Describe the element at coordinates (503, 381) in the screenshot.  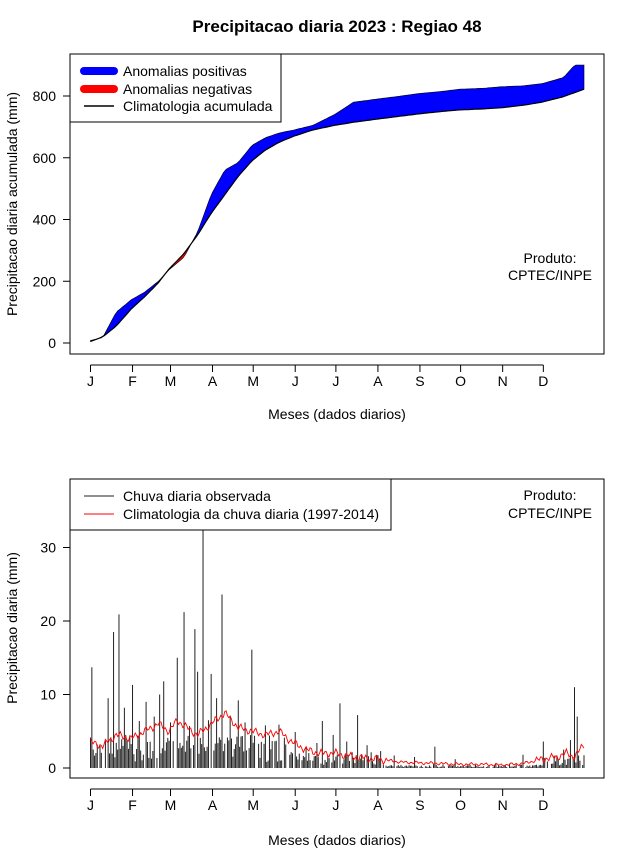
I see `x-tick-label-top: N` at that location.